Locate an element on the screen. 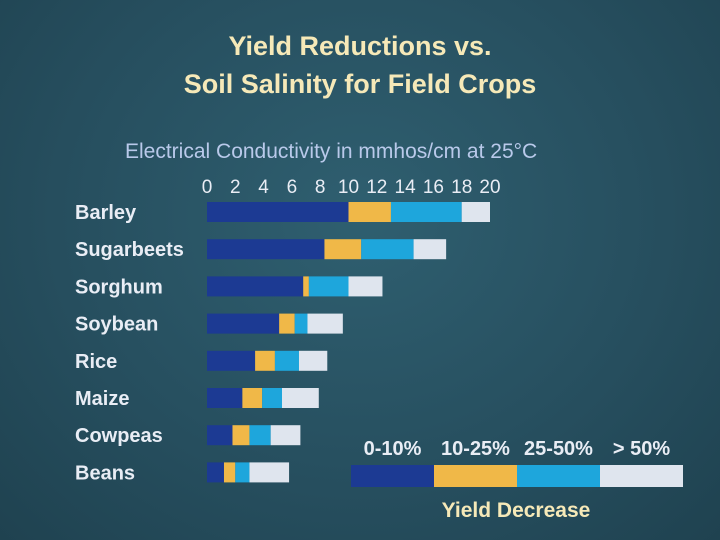 Image resolution: width=720 pixels, height=540 pixels. category-label: Sorghum is located at coordinates (119, 287).